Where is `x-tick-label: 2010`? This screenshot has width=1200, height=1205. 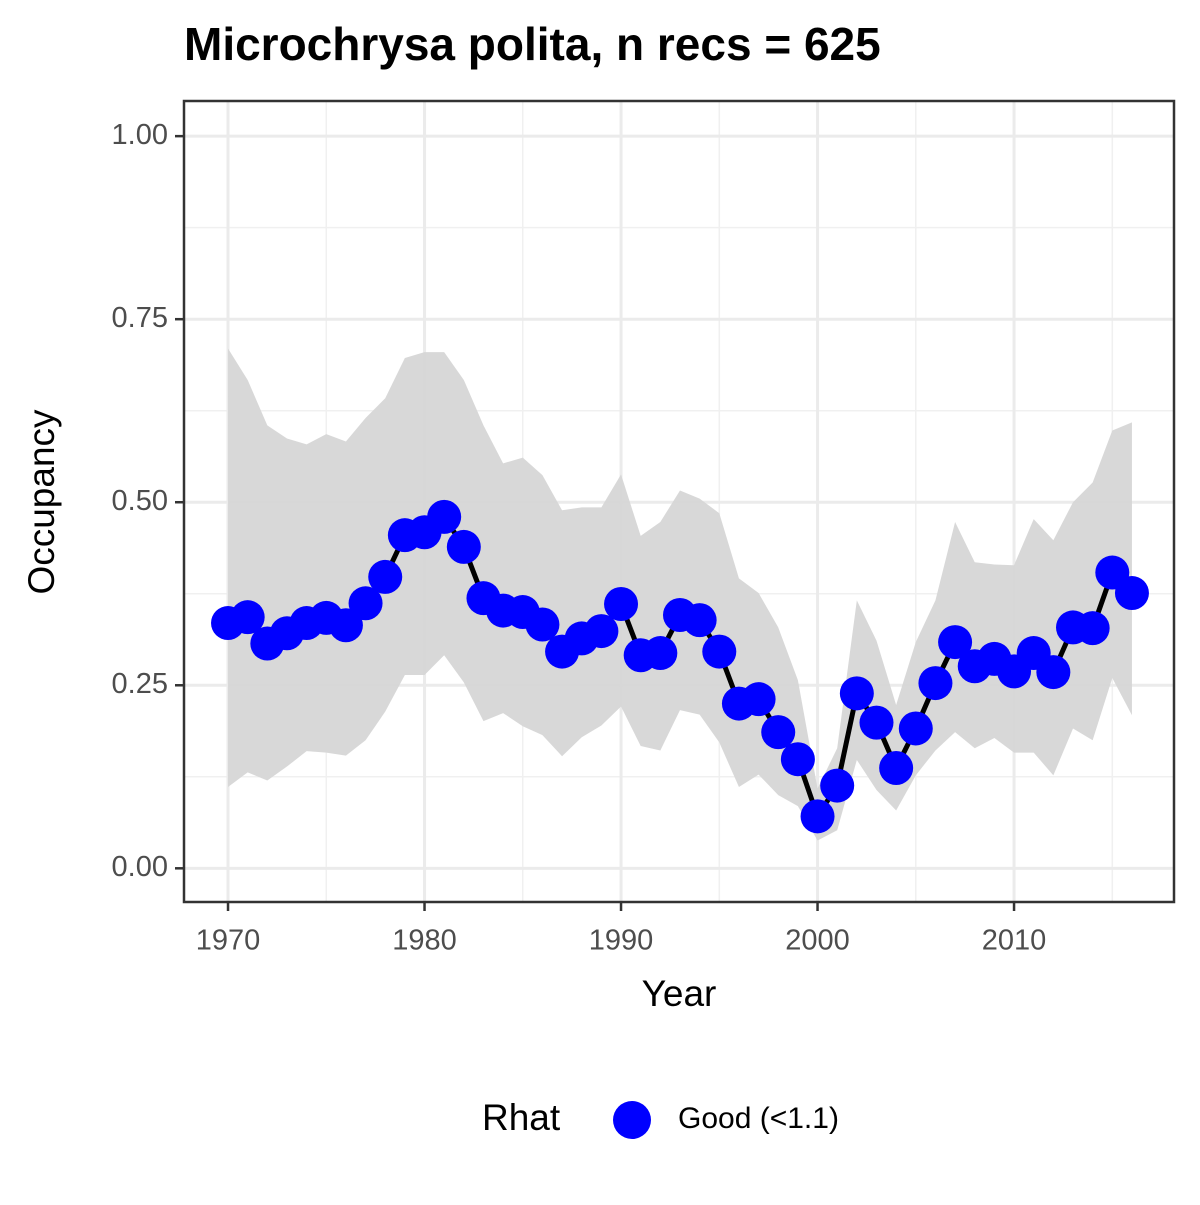
x-tick-label: 2010 is located at coordinates (1014, 941).